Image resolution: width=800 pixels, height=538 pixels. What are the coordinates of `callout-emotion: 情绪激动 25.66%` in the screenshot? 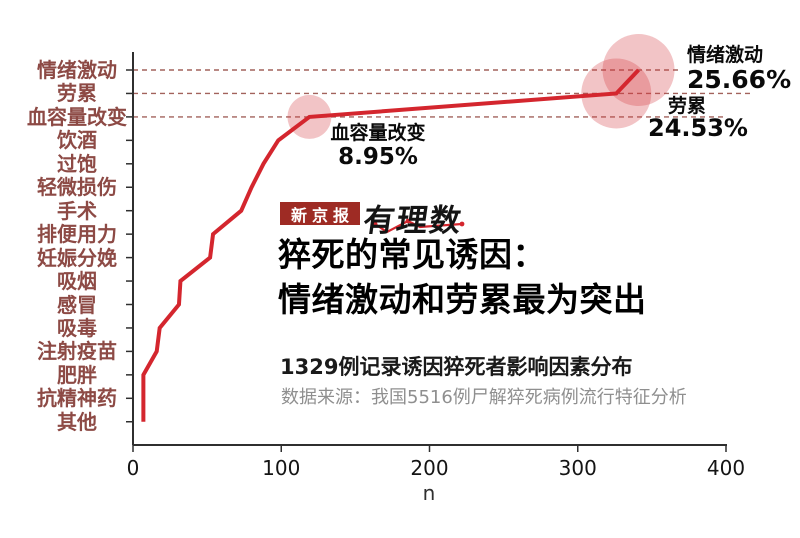 It's located at (739, 68).